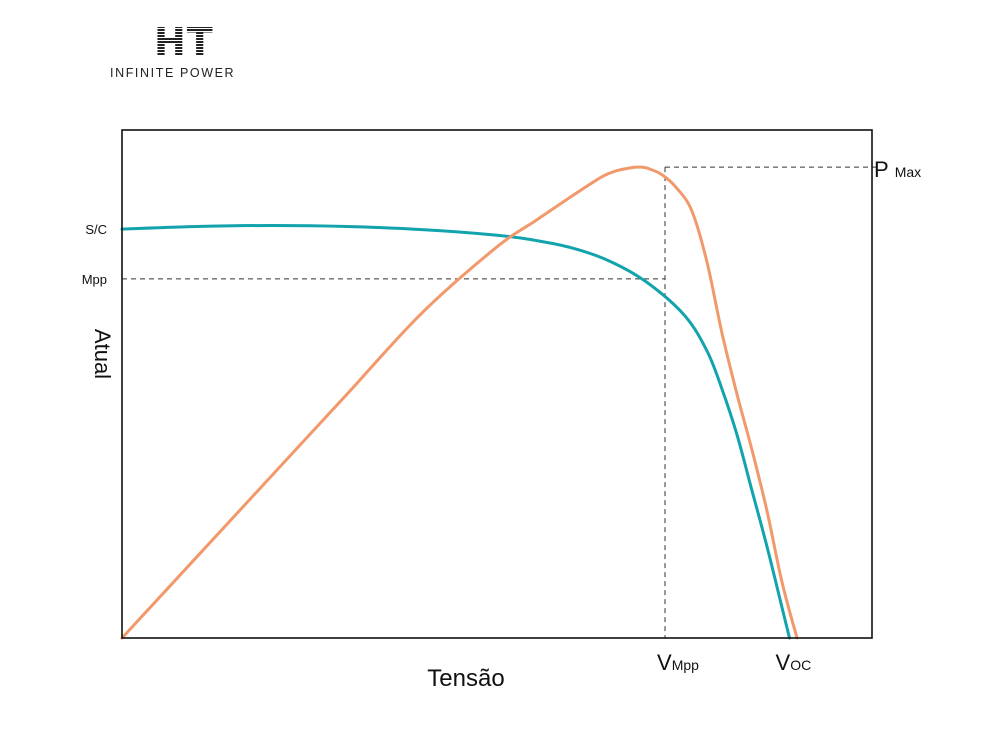 Image resolution: width=1000 pixels, height=737 pixels. What do you see at coordinates (96, 229) in the screenshot?
I see `y-tick-label: S/C` at bounding box center [96, 229].